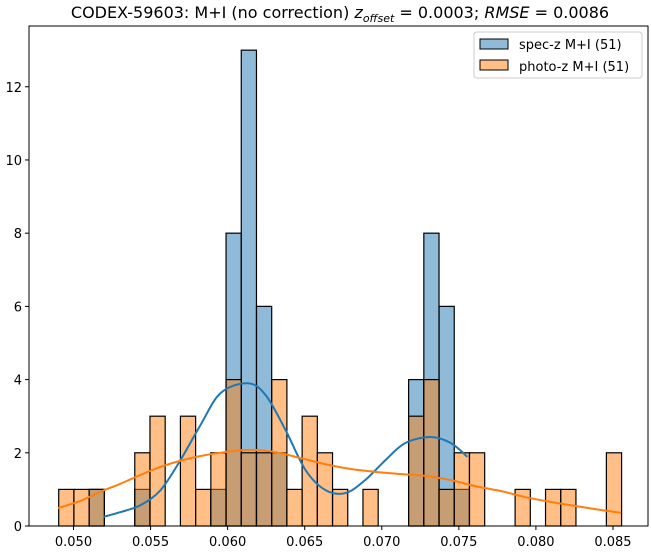  Describe the element at coordinates (18, 234) in the screenshot. I see `y-tick-label: 8` at that location.